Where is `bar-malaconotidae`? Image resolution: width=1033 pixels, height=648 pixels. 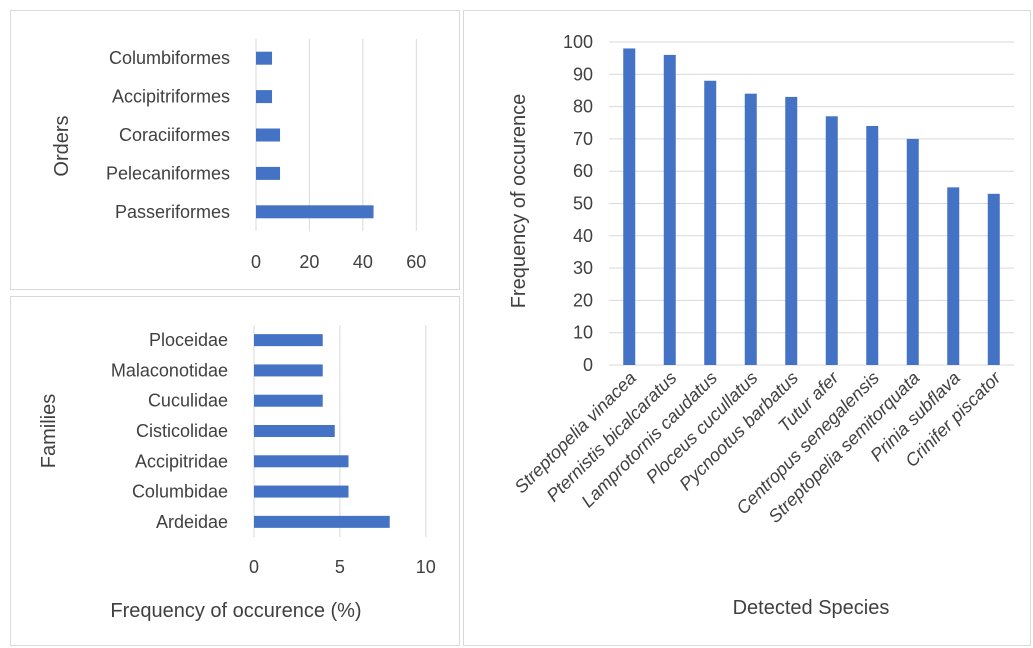
bar-malaconotidae is located at coordinates (288, 370).